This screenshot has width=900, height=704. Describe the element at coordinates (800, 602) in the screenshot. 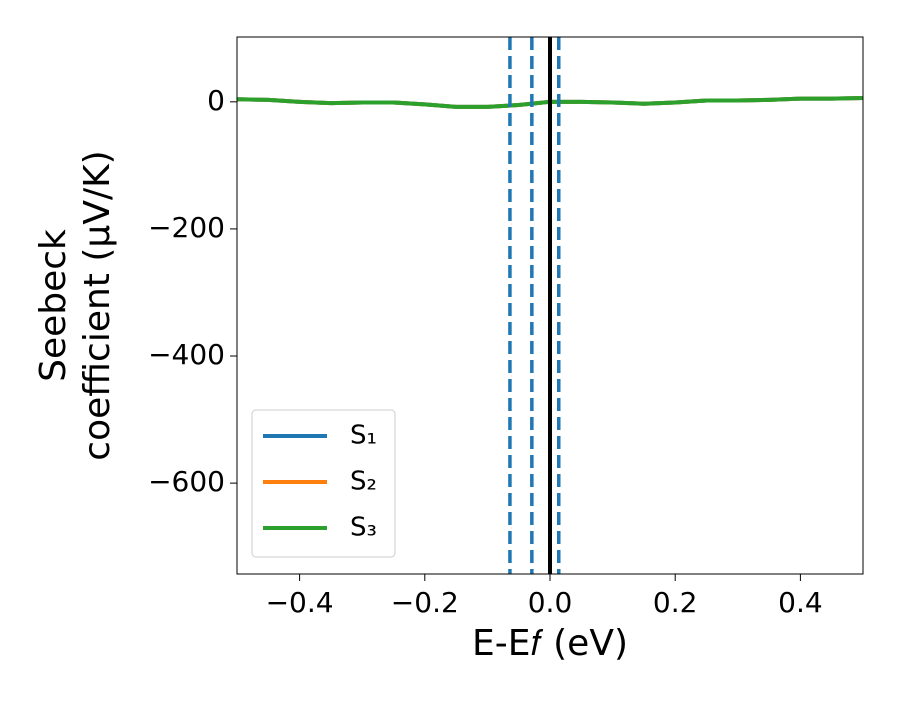

I see `x-tick-label: 0.4` at that location.